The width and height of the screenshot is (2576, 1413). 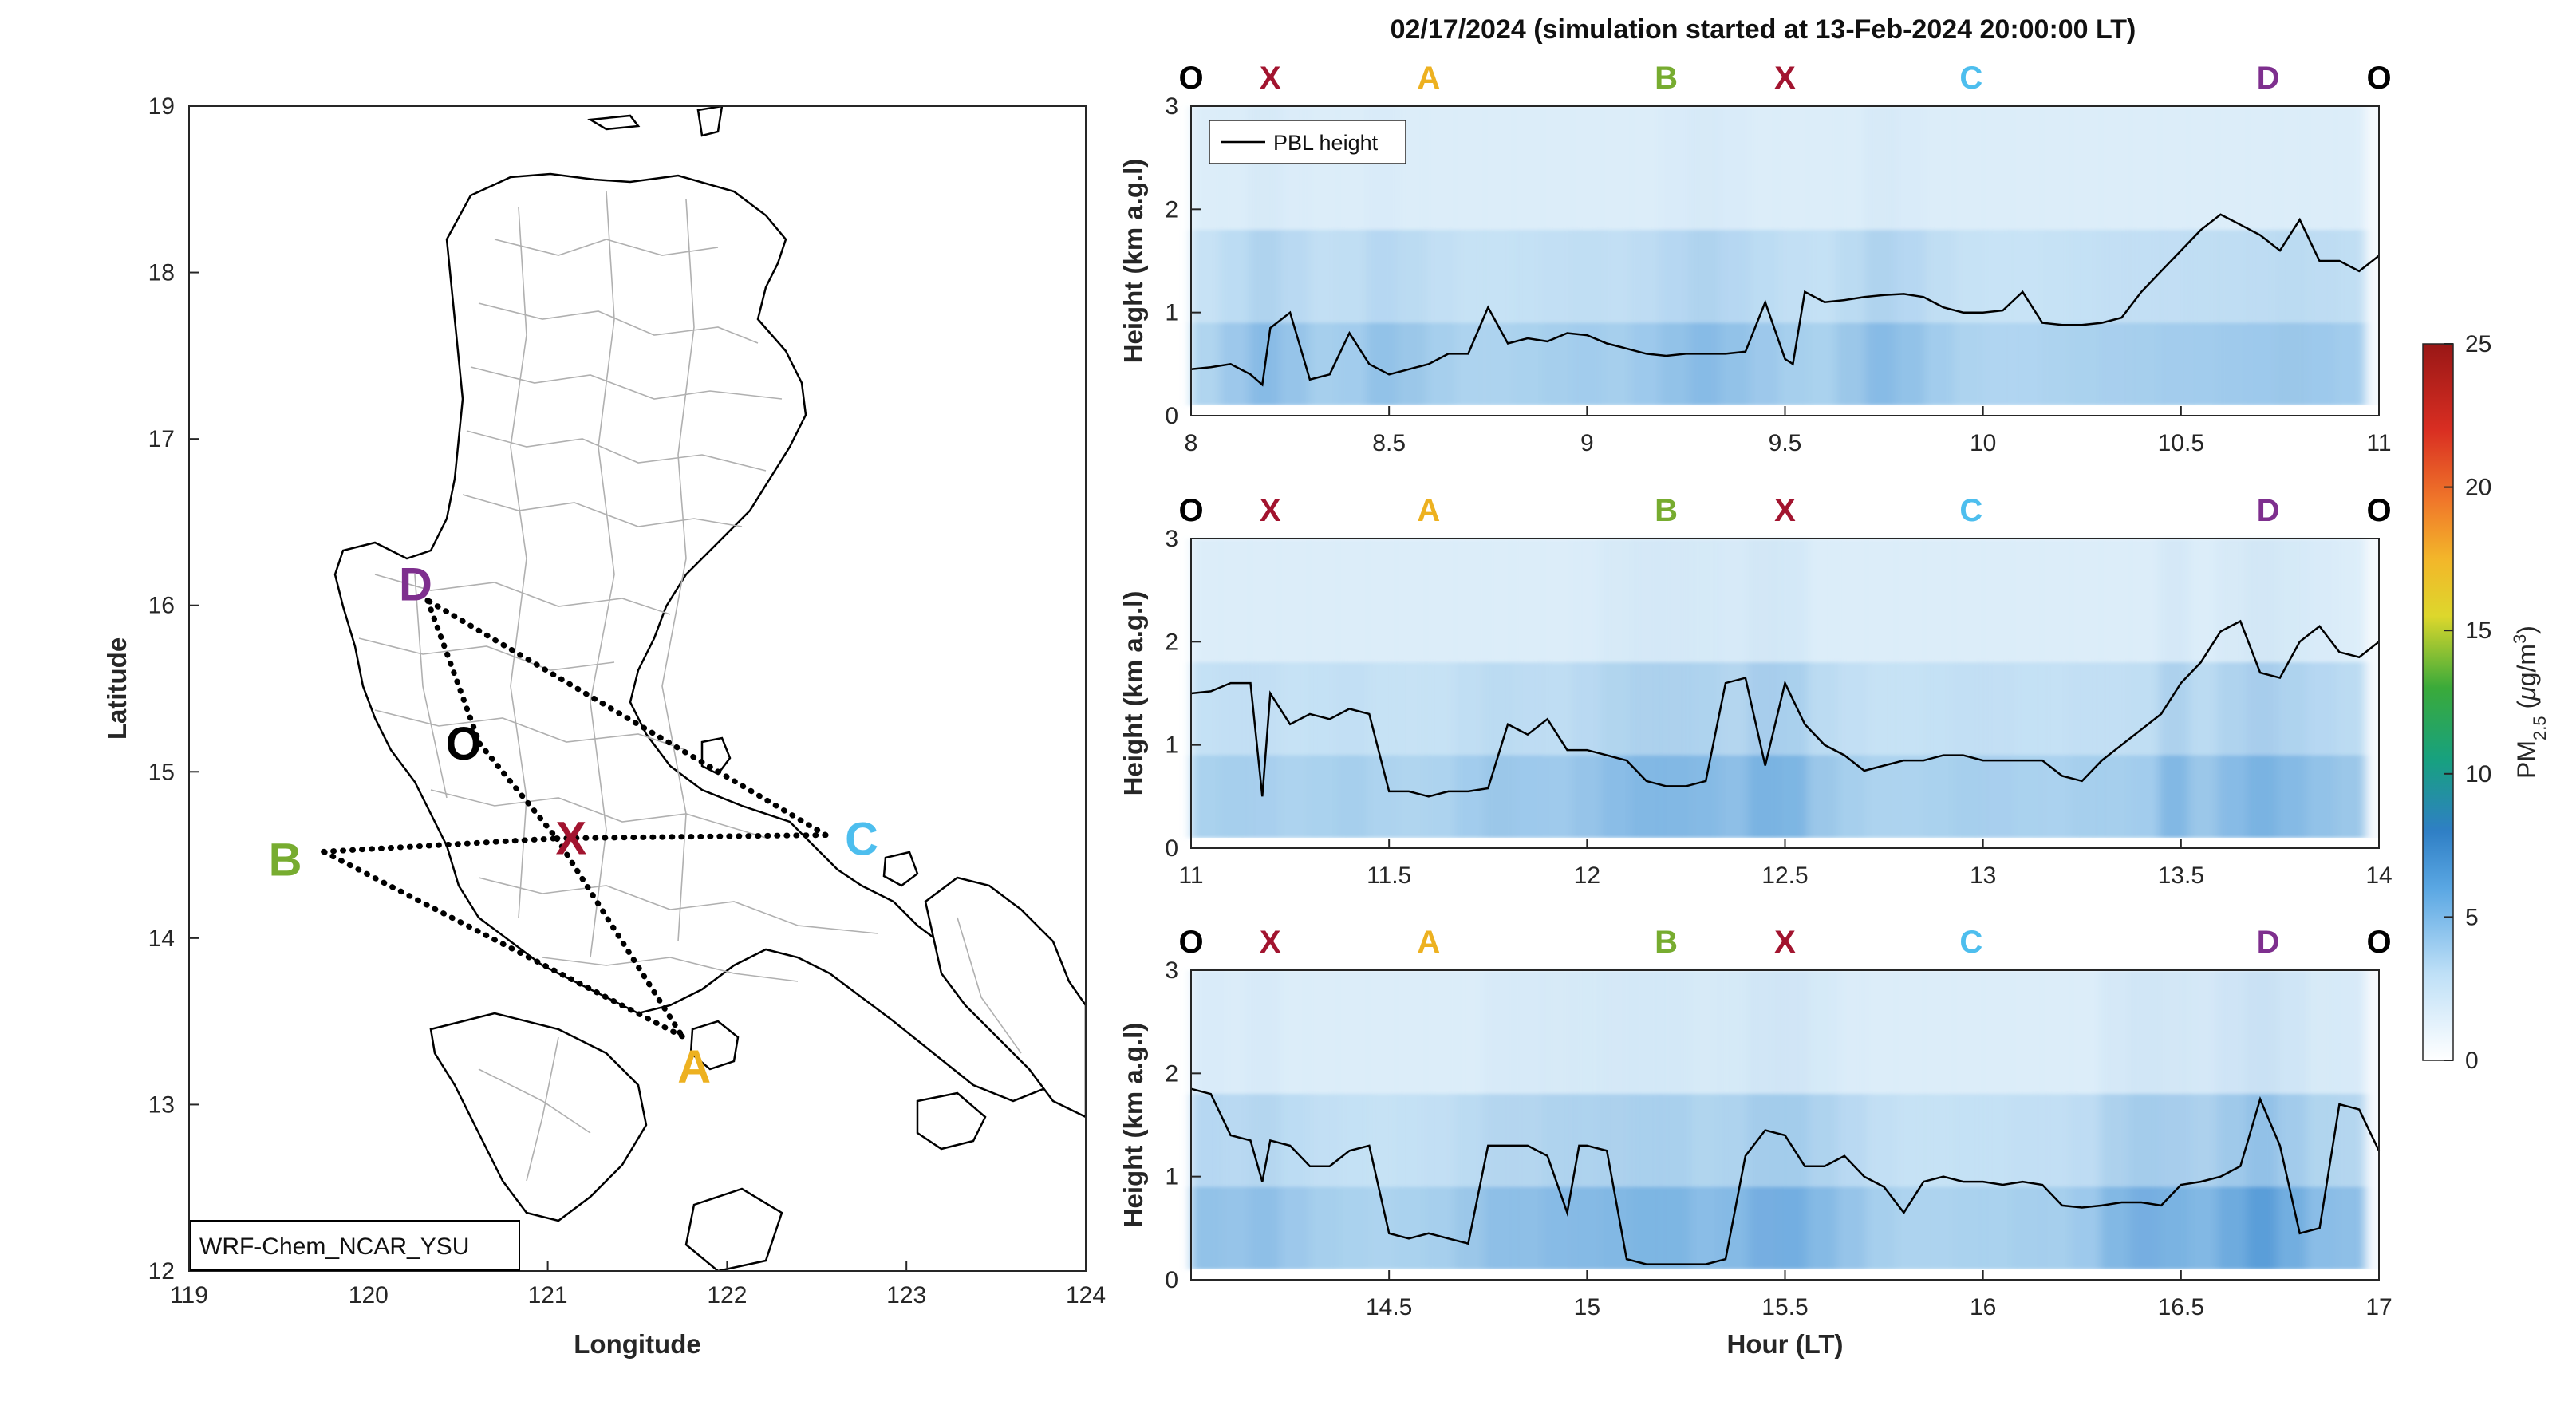 I want to click on map-route, so click(x=575, y=818).